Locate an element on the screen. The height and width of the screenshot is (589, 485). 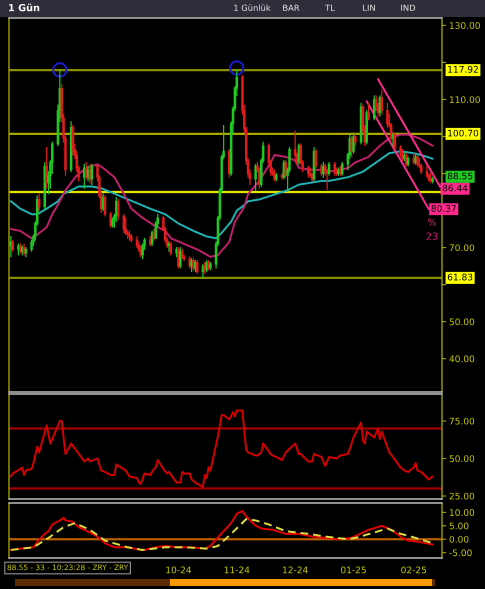
x-tick-label: 01-25 is located at coordinates (353, 570).